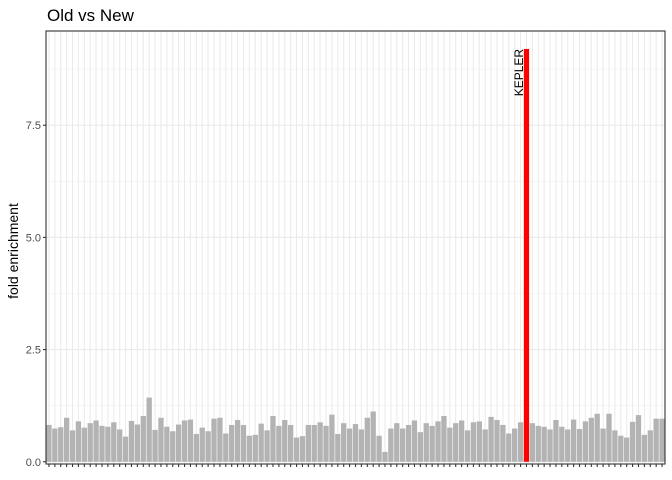  I want to click on y-tick-label: 5.0, so click(33, 238).